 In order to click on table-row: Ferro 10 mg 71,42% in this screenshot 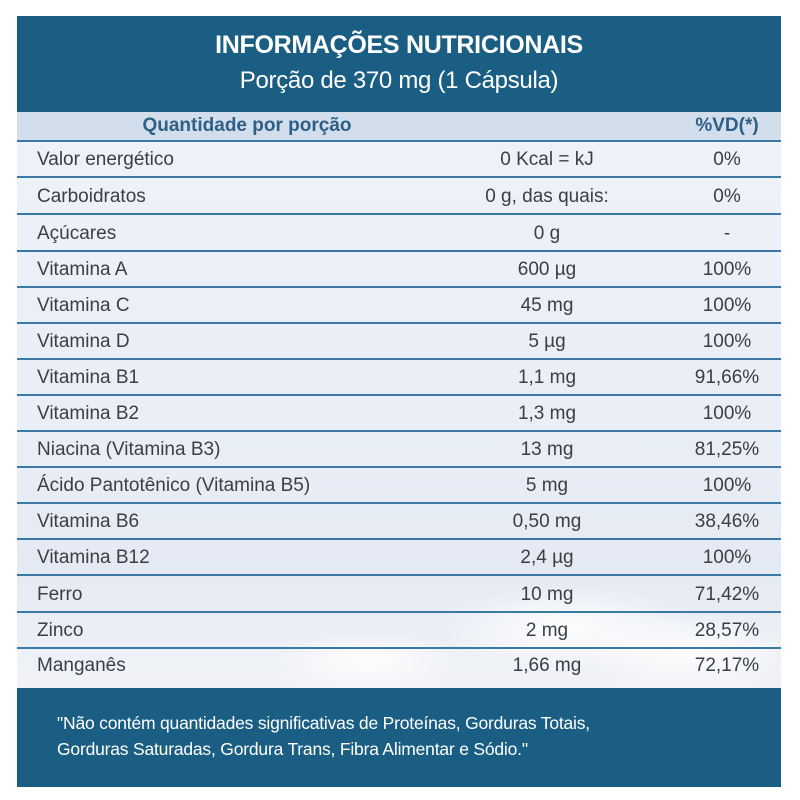, I will do `click(399, 596)`.